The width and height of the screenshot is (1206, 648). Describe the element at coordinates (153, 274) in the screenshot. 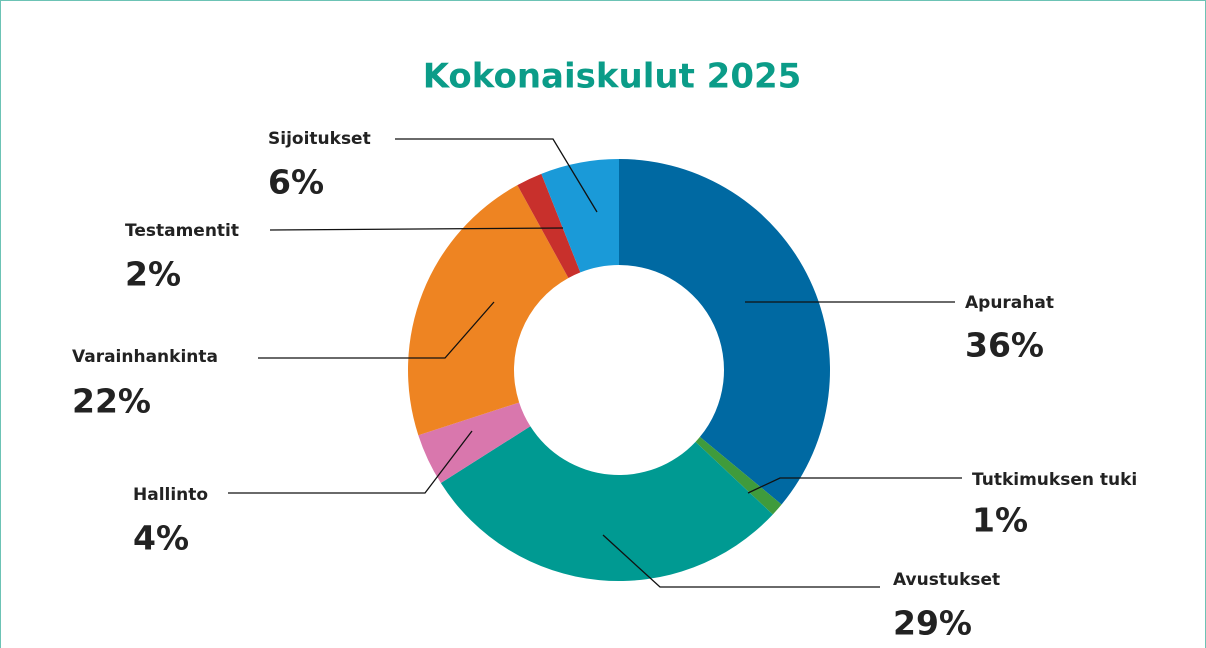

I see `value-label: 2%` at that location.